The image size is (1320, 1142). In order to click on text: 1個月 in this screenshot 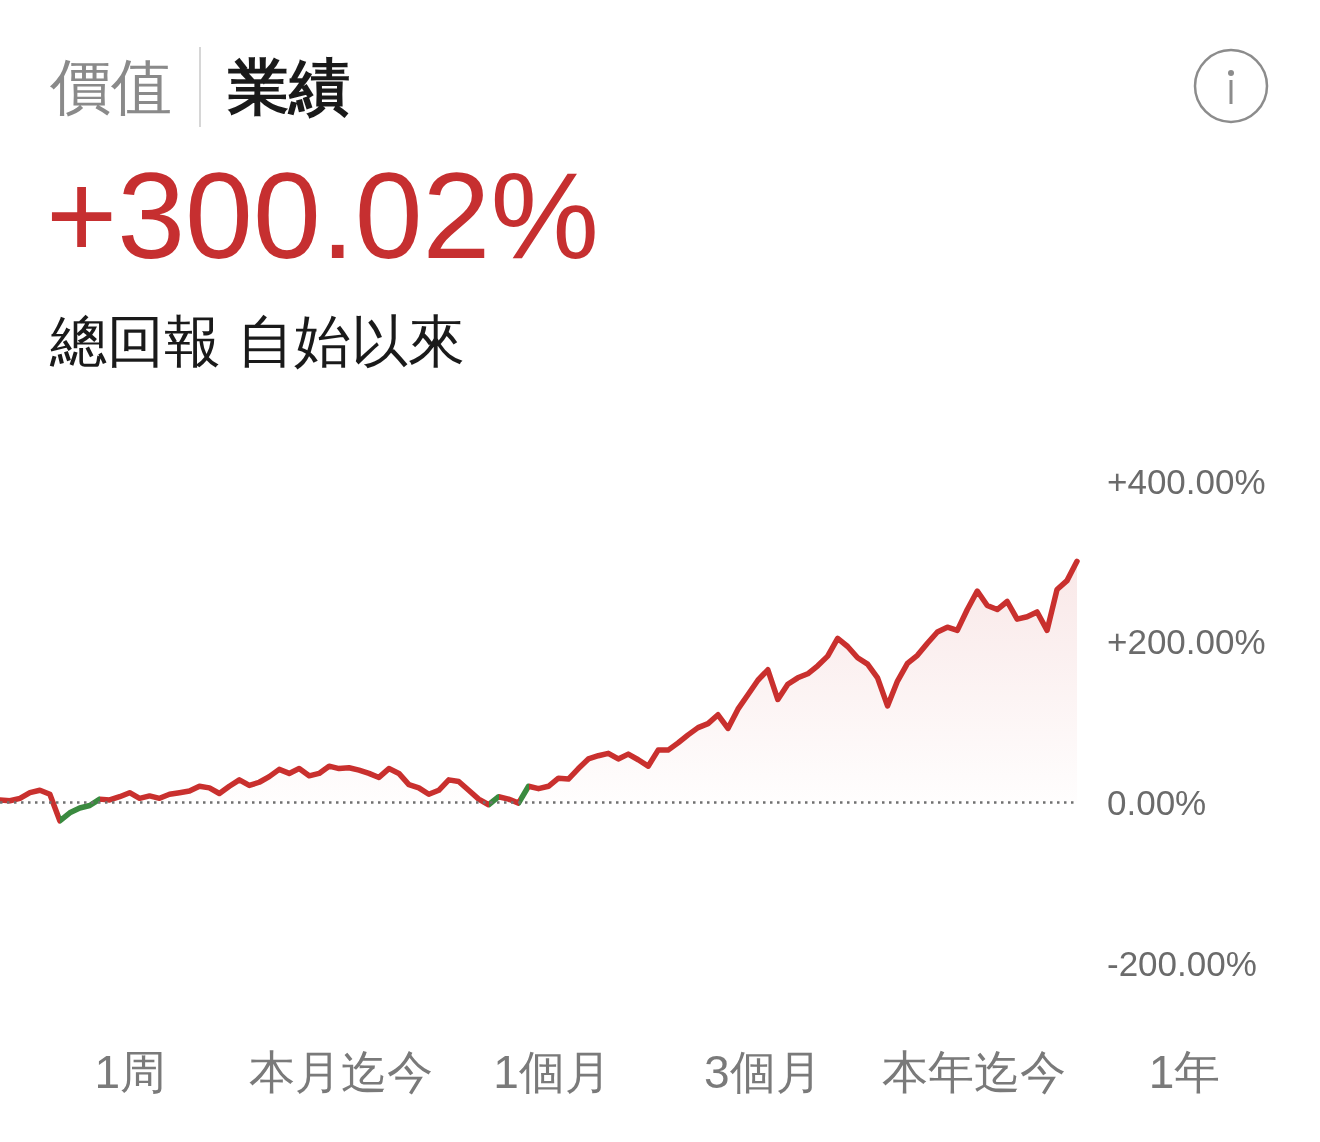, I will do `click(552, 1072)`.